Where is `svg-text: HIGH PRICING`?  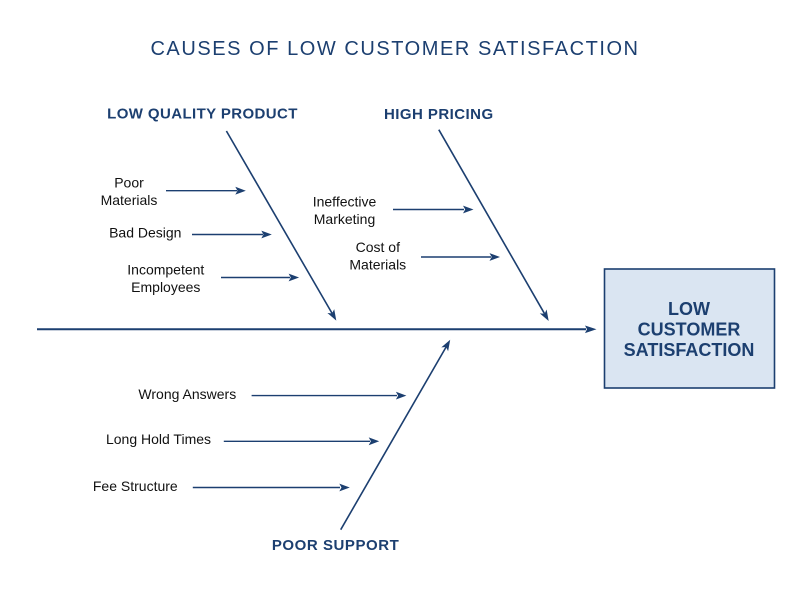 svg-text: HIGH PRICING is located at coordinates (439, 114).